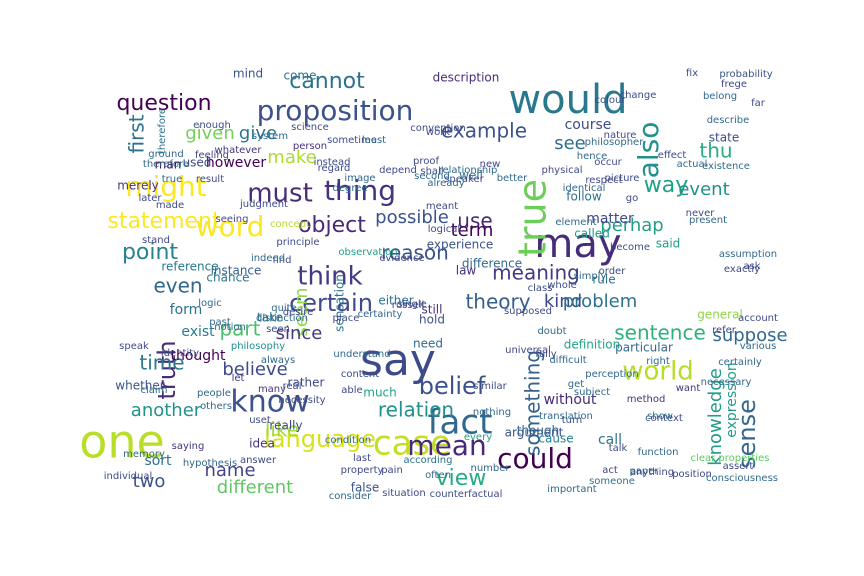 The height and width of the screenshot is (576, 864). I want to click on cloud-word: least, so click(374, 140).